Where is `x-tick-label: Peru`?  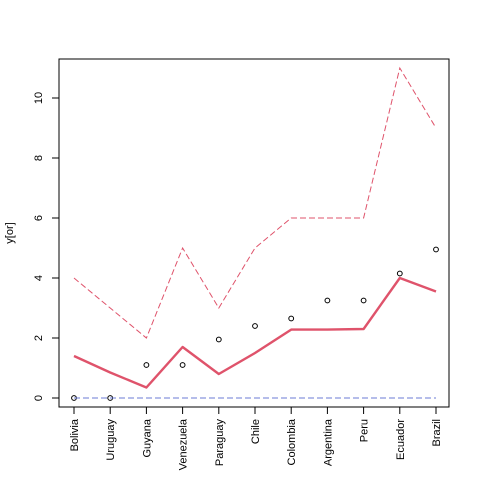 x-tick-label: Peru is located at coordinates (365, 430).